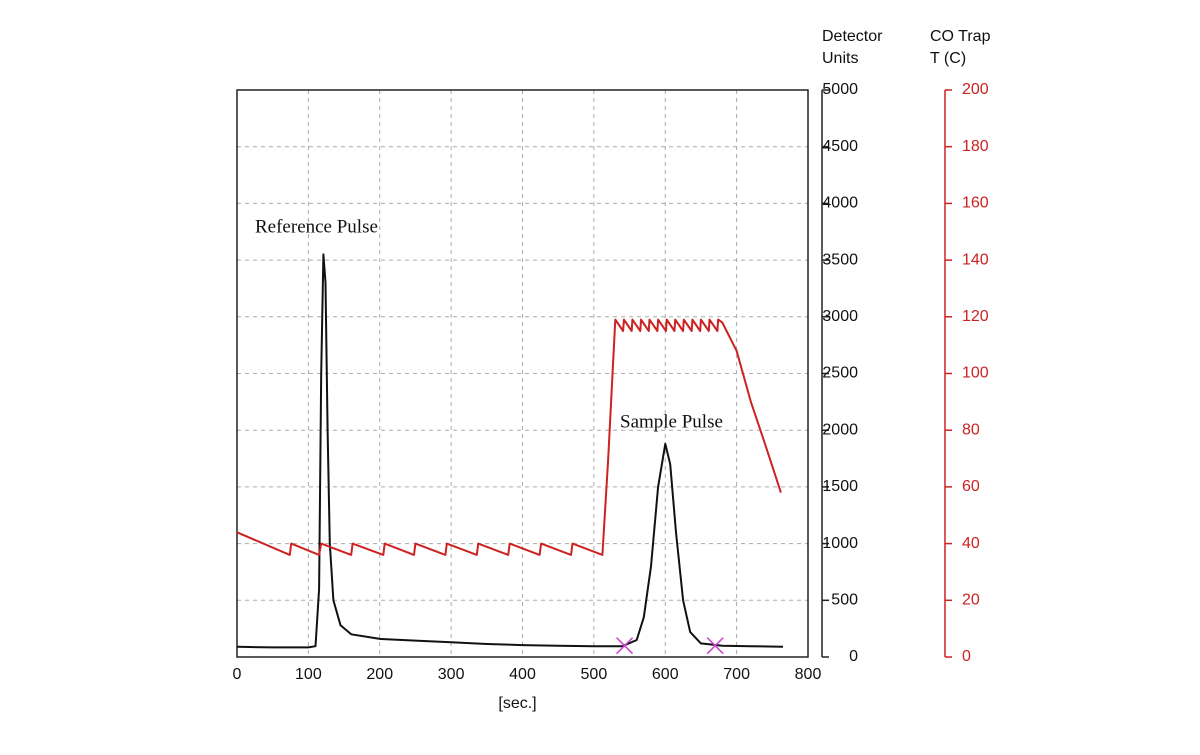  Describe the element at coordinates (509, 437) in the screenshot. I see `series-line` at that location.